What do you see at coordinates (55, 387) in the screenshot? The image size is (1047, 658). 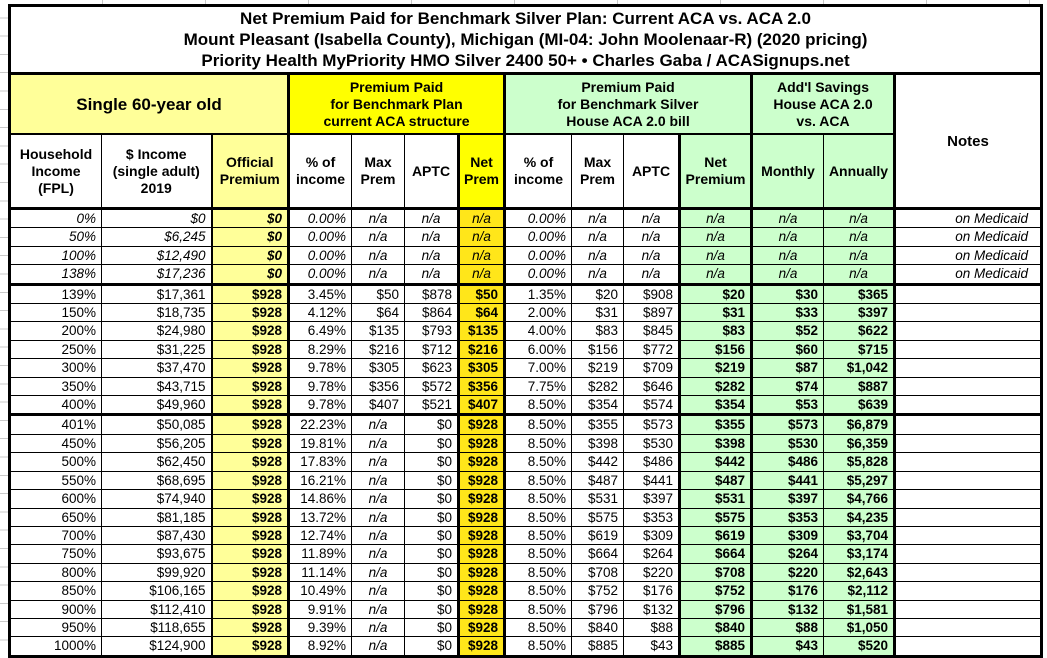 I see `table-cell: 350%` at bounding box center [55, 387].